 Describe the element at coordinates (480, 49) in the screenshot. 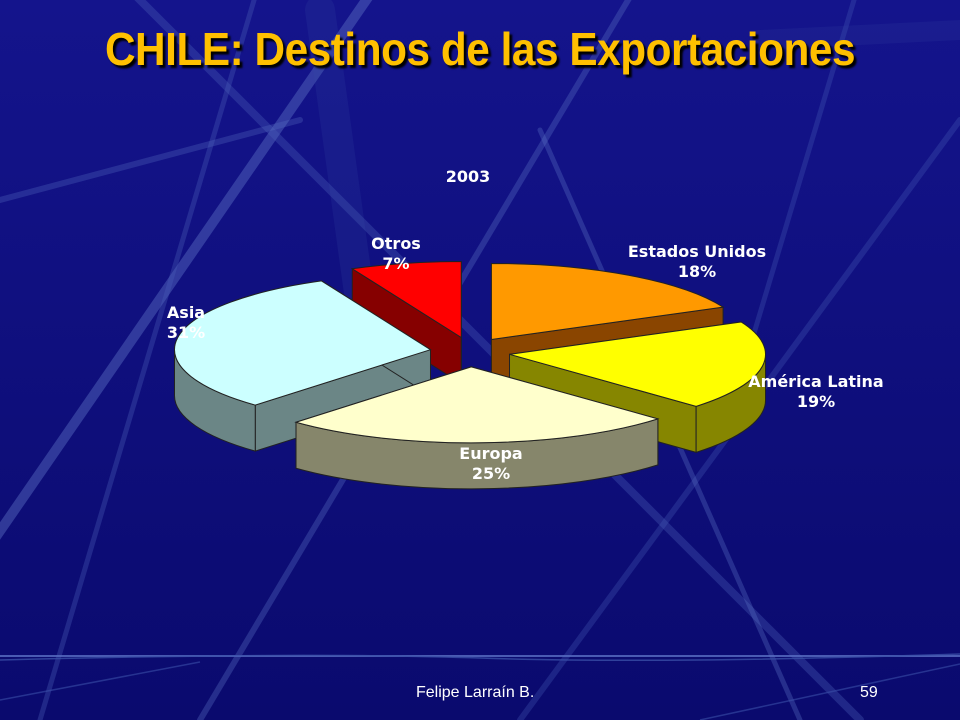

I see `slide-title: CHILE: Destinos de las Exportaciones` at that location.